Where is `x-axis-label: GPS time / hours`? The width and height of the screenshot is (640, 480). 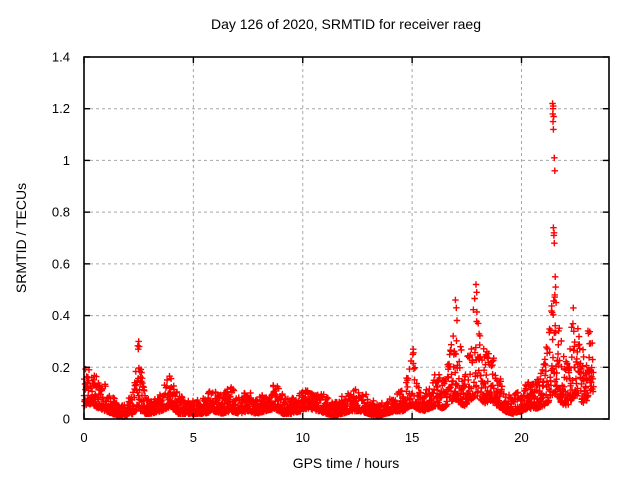
x-axis-label: GPS time / hours is located at coordinates (346, 463).